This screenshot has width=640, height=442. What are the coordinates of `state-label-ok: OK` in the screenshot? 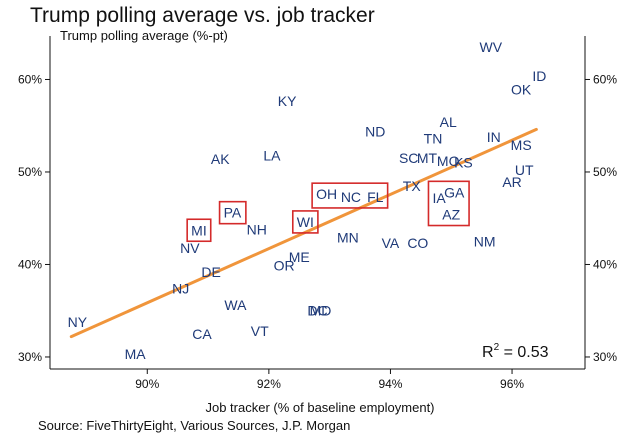 It's located at (521, 90).